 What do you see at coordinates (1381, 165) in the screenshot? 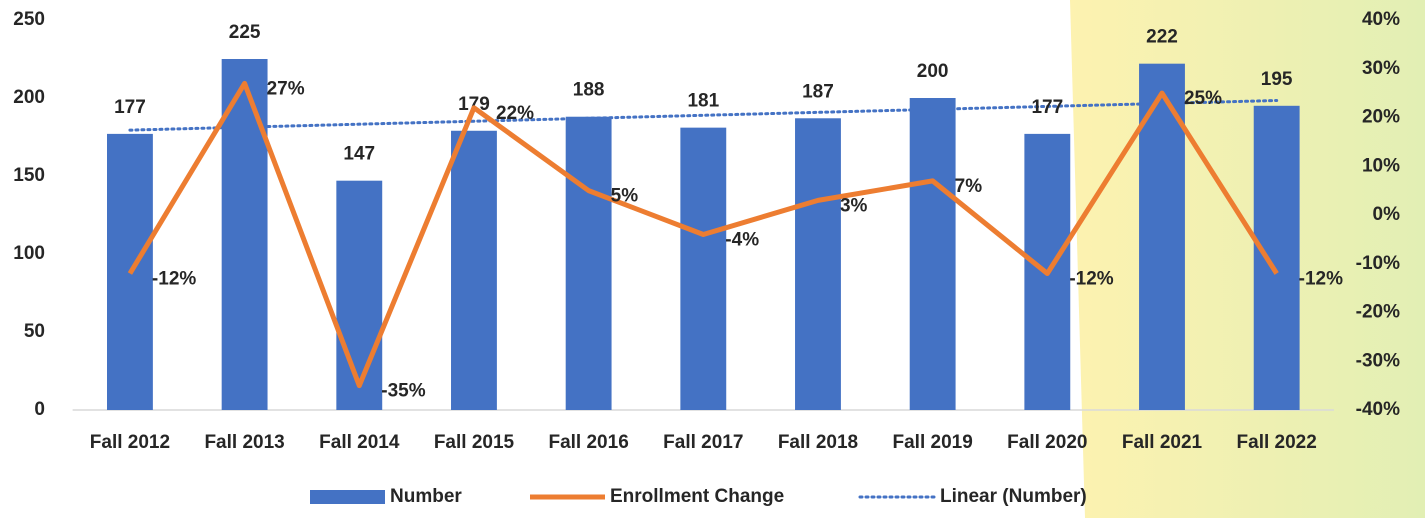
I see `y2-tick-label: 10%` at bounding box center [1381, 165].